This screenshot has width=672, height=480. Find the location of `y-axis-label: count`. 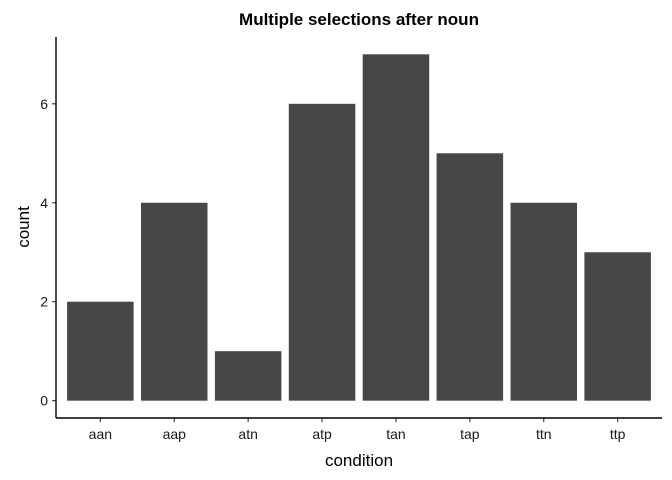

y-axis-label: count is located at coordinates (23, 227).